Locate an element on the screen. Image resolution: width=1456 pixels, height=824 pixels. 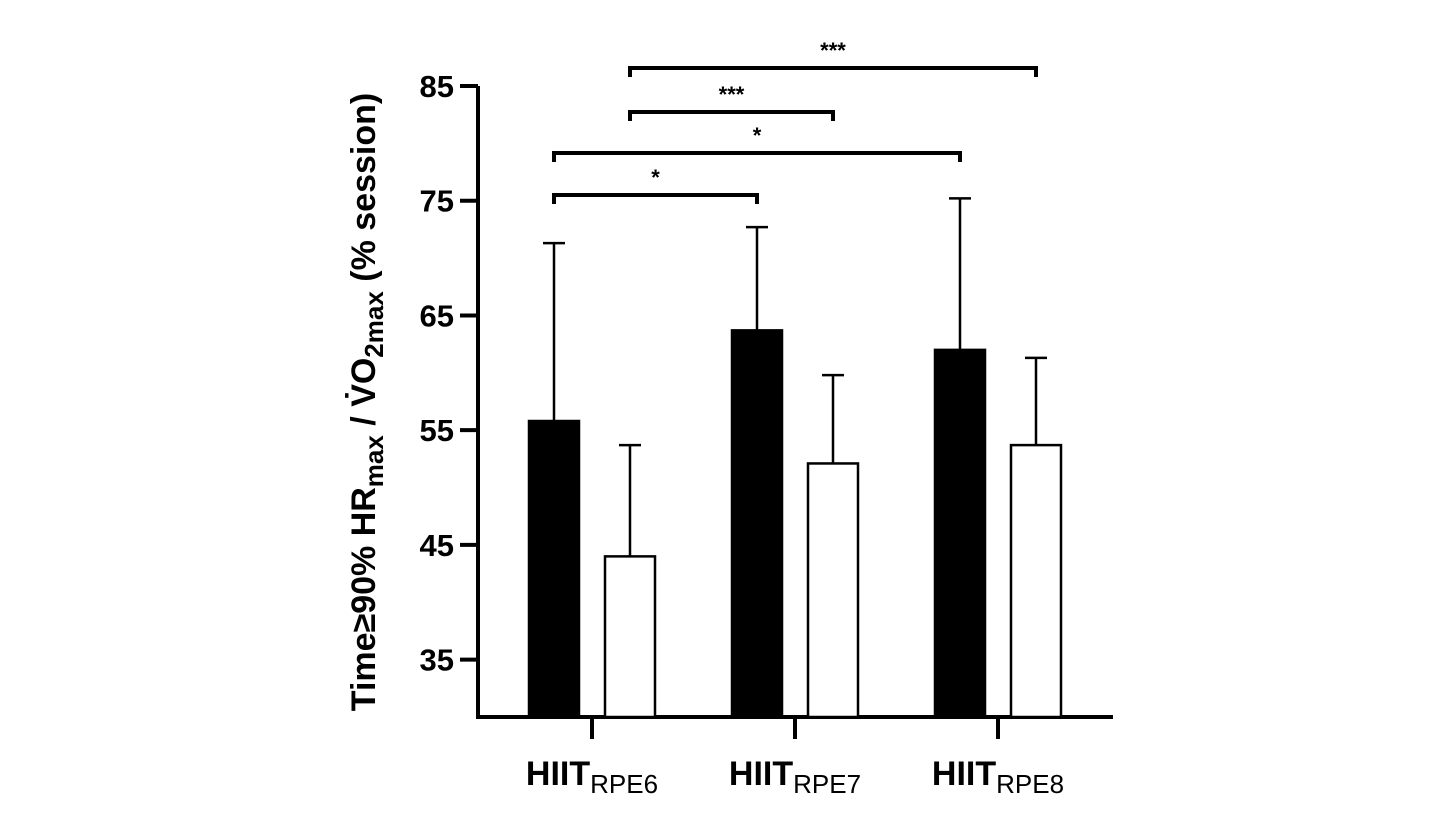
y-tick-label: 45 is located at coordinates (437, 545).